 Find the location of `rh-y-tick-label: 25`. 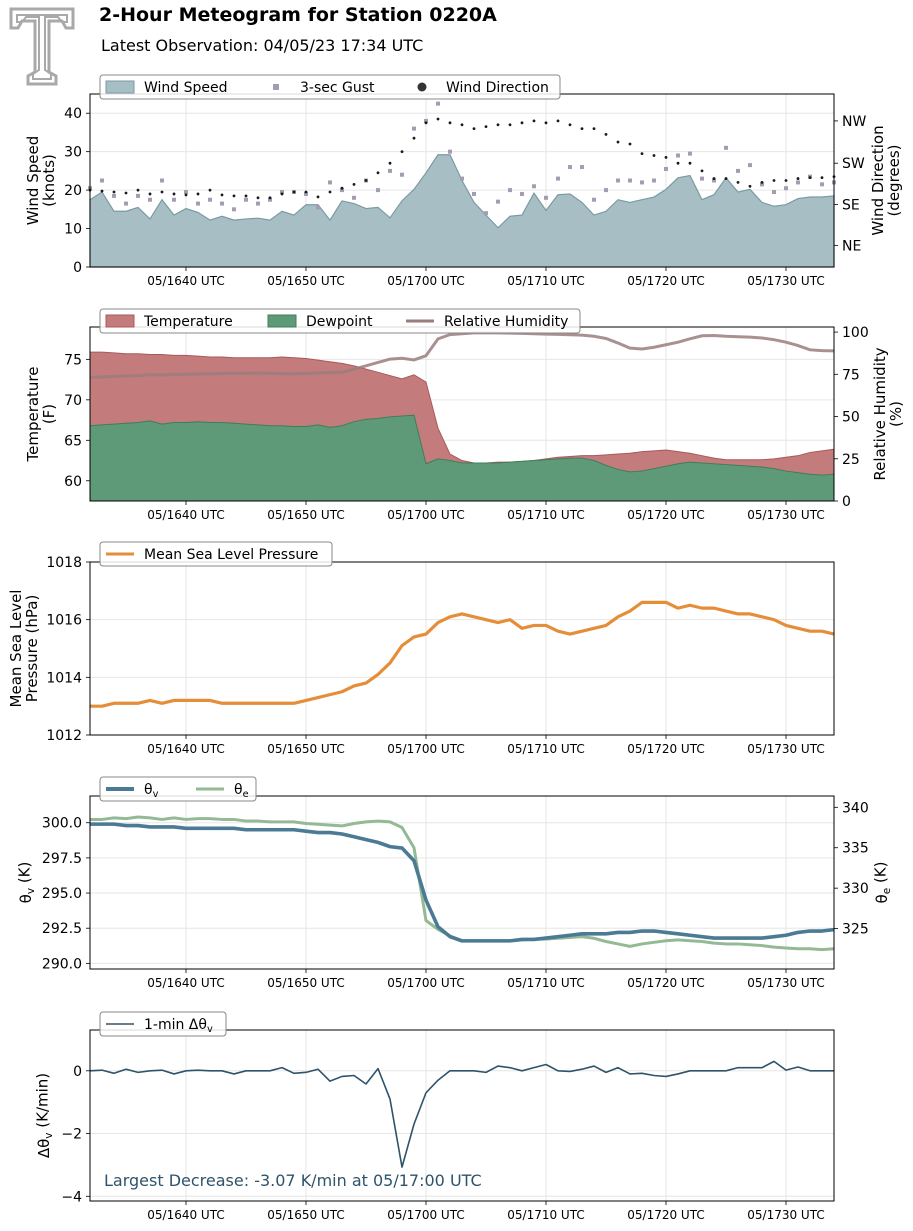

rh-y-tick-label: 25 is located at coordinates (851, 460).